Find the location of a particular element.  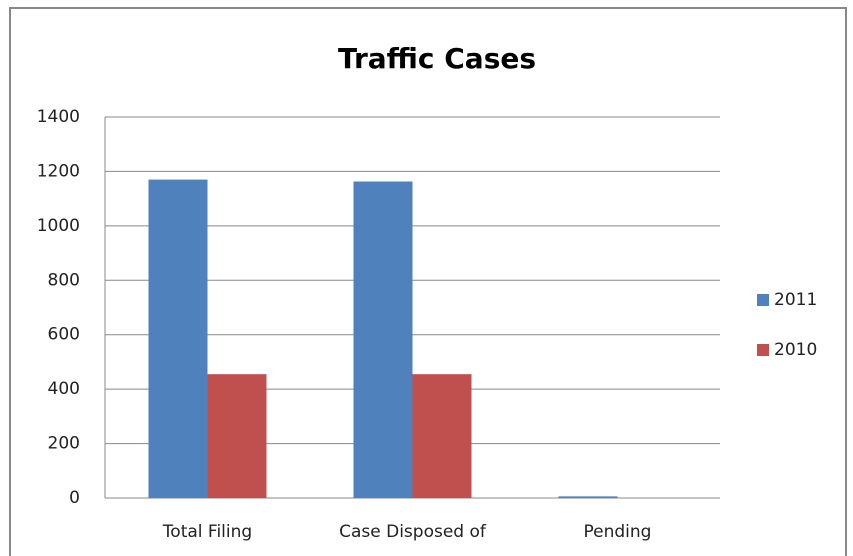

y-tick-label: 1400 is located at coordinates (58, 117).